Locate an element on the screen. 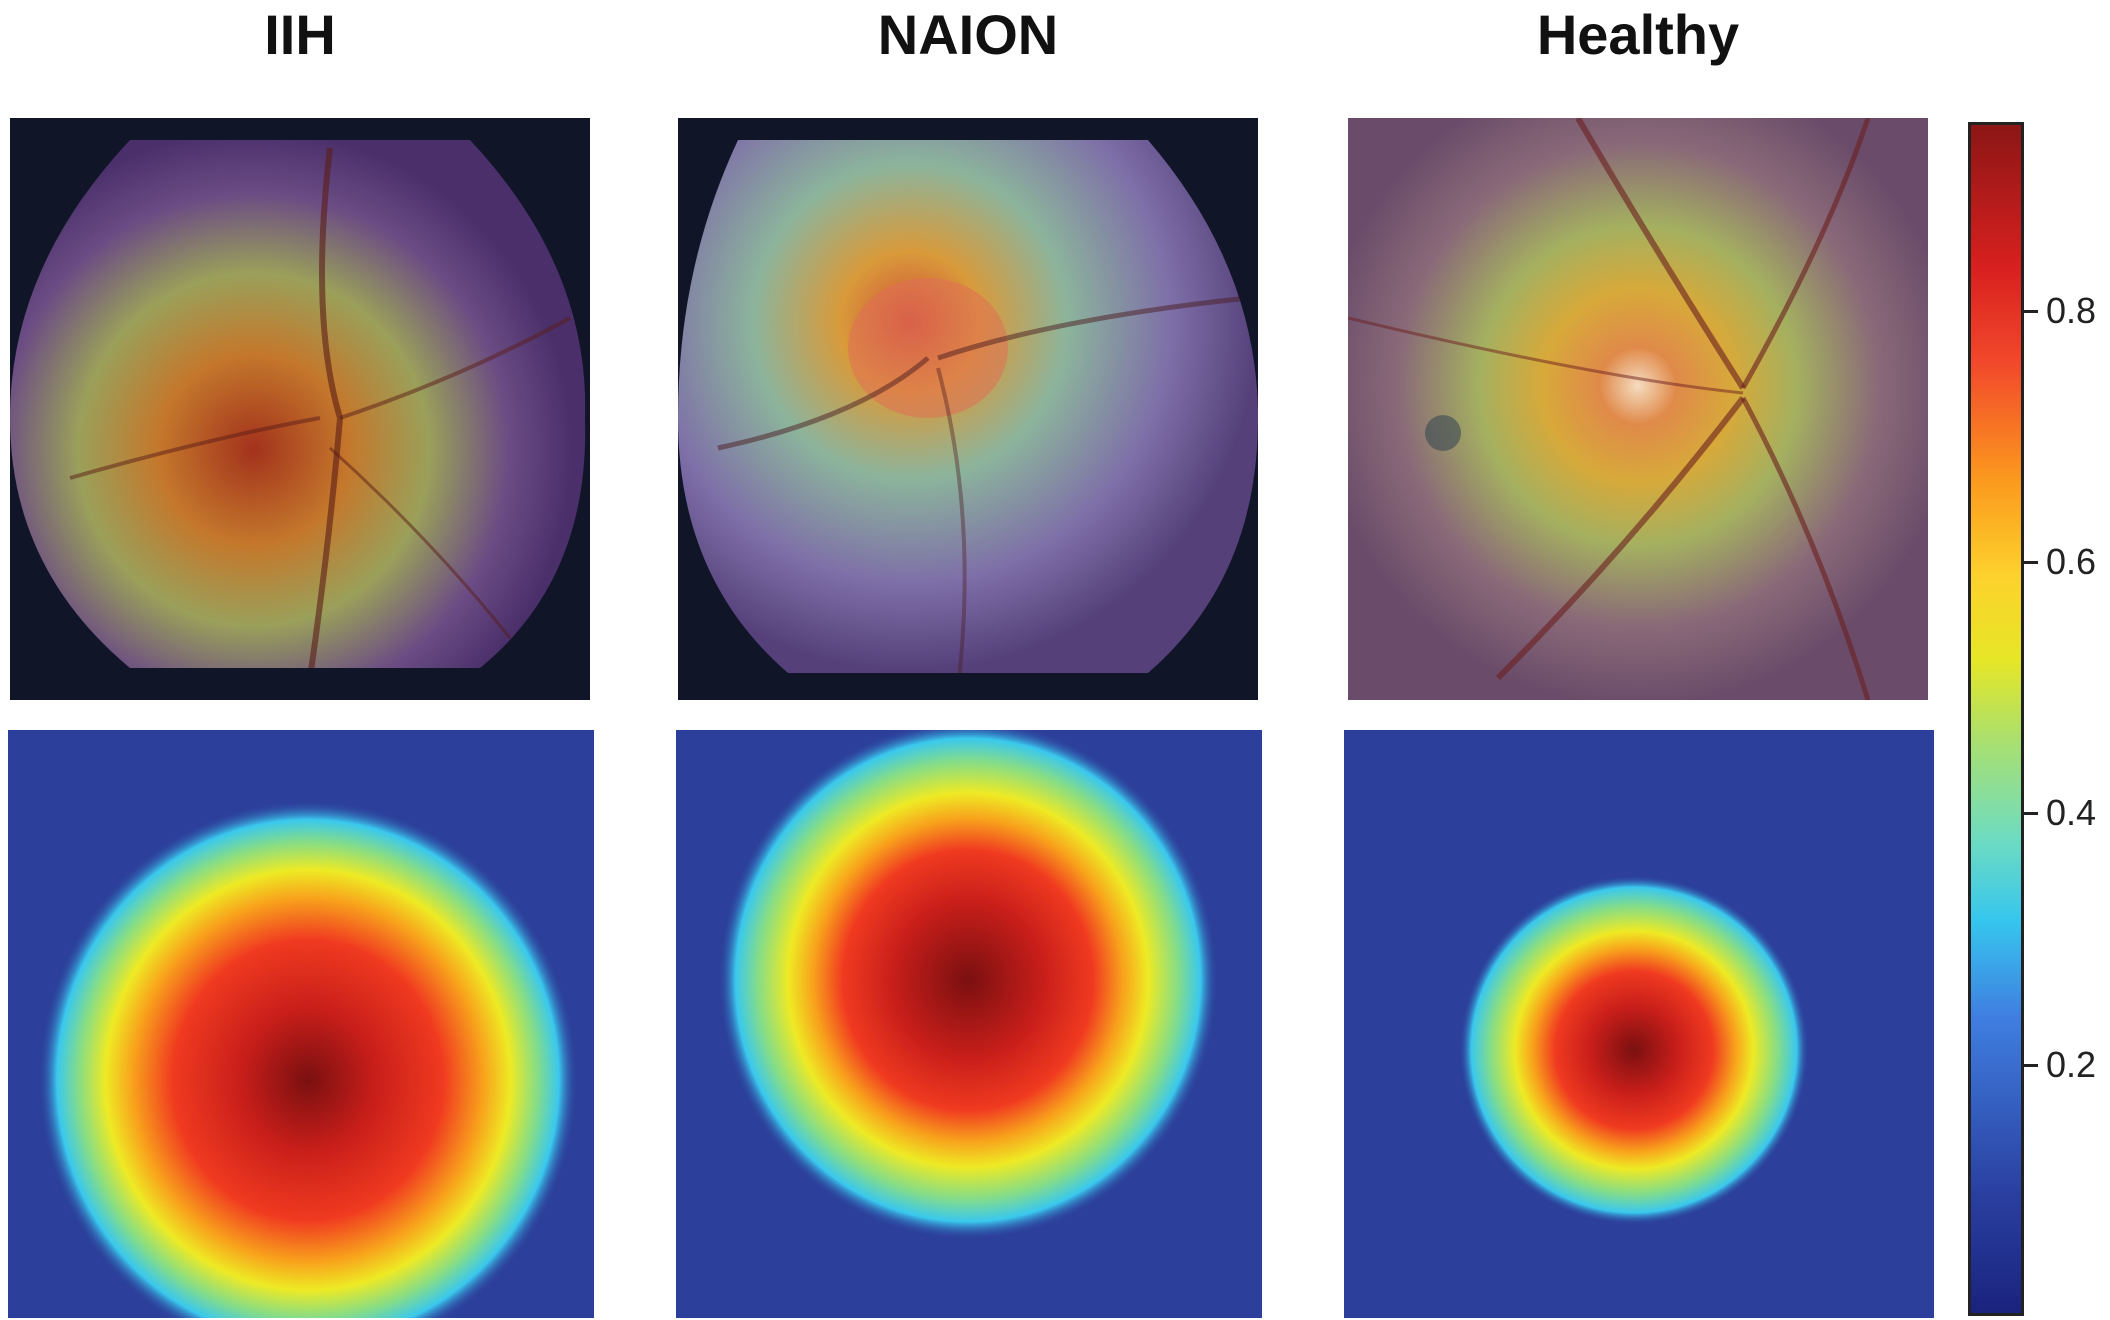 This screenshot has height=1320, width=2110. colorbar-tick-label: 0.4 is located at coordinates (2071, 813).